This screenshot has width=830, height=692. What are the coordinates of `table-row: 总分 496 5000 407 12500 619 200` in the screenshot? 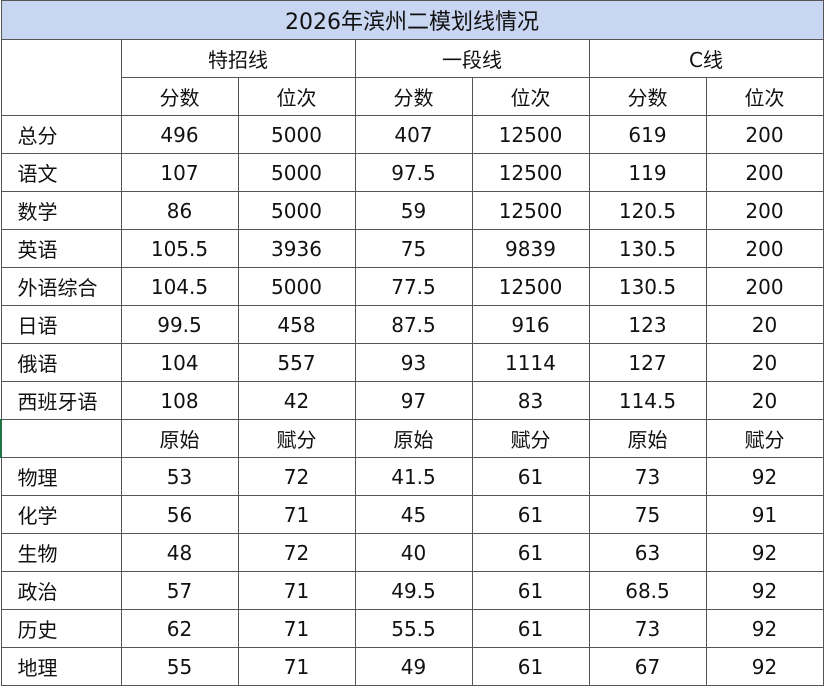 It's located at (412, 134).